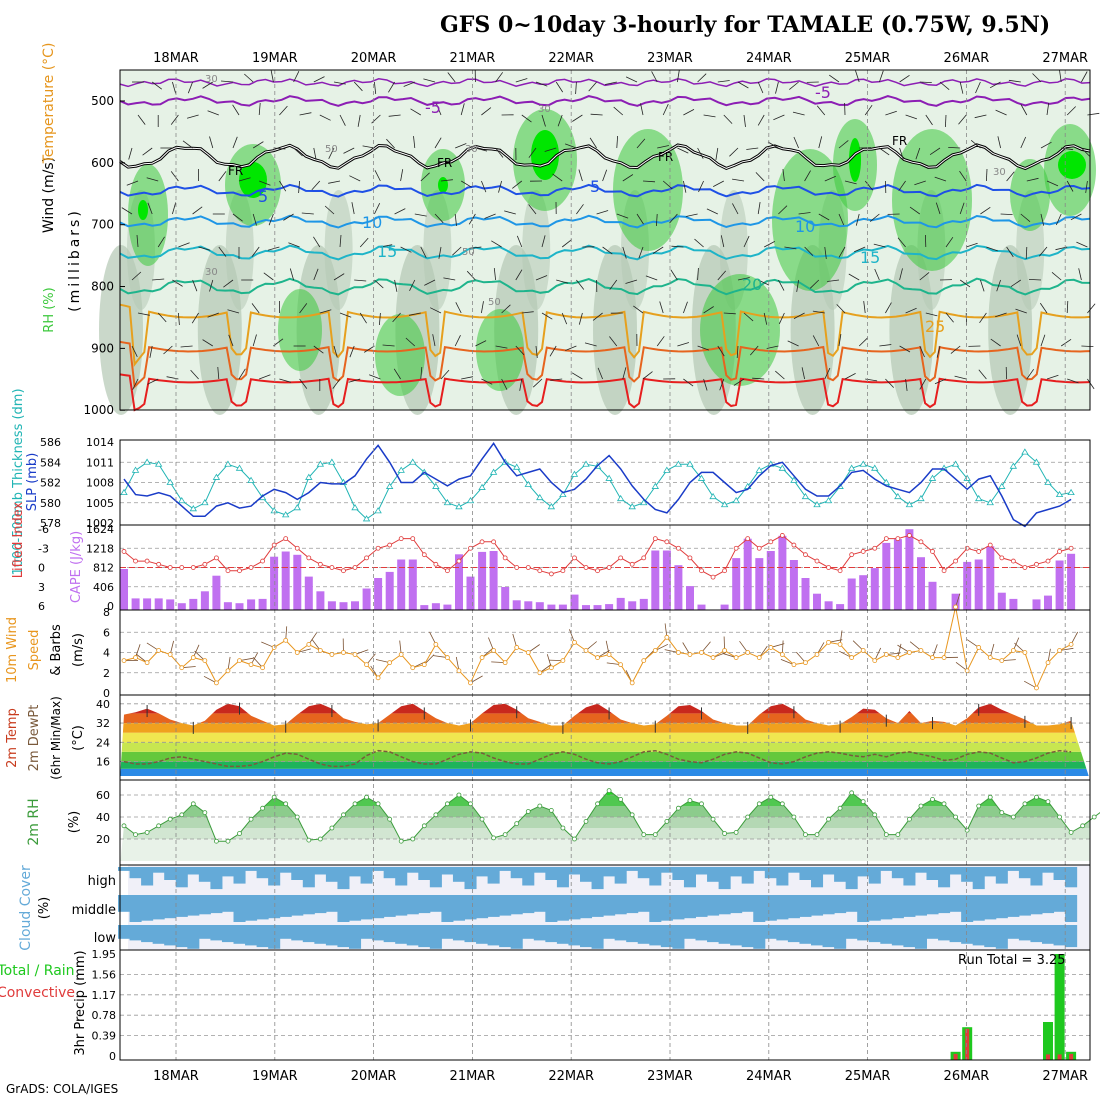  Describe the element at coordinates (112, 1056) in the screenshot. I see `precip-ytick-label: 0` at that location.